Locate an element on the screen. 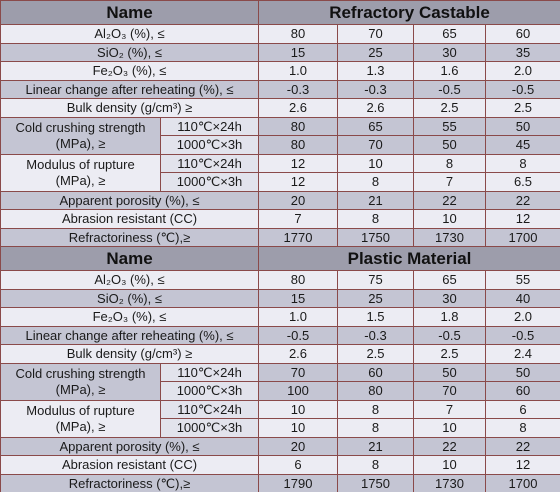 The width and height of the screenshot is (560, 492). data-row: Al₂O₃ (%), ≤80 70 65 60 is located at coordinates (280, 34).